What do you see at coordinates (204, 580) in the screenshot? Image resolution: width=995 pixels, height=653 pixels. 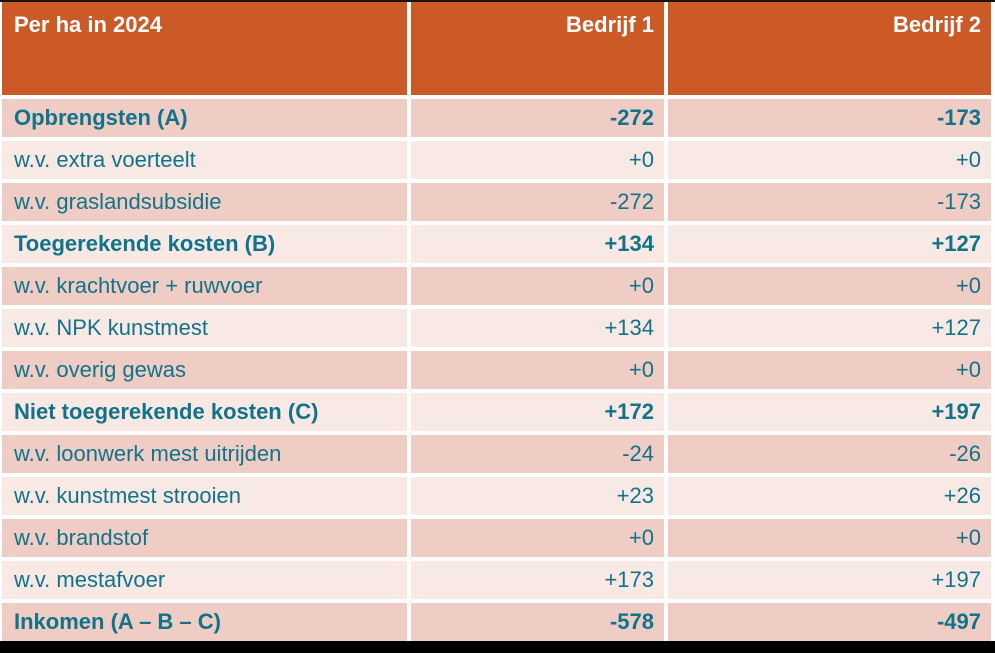 I see `row-label: w.v. mestafvoer` at bounding box center [204, 580].